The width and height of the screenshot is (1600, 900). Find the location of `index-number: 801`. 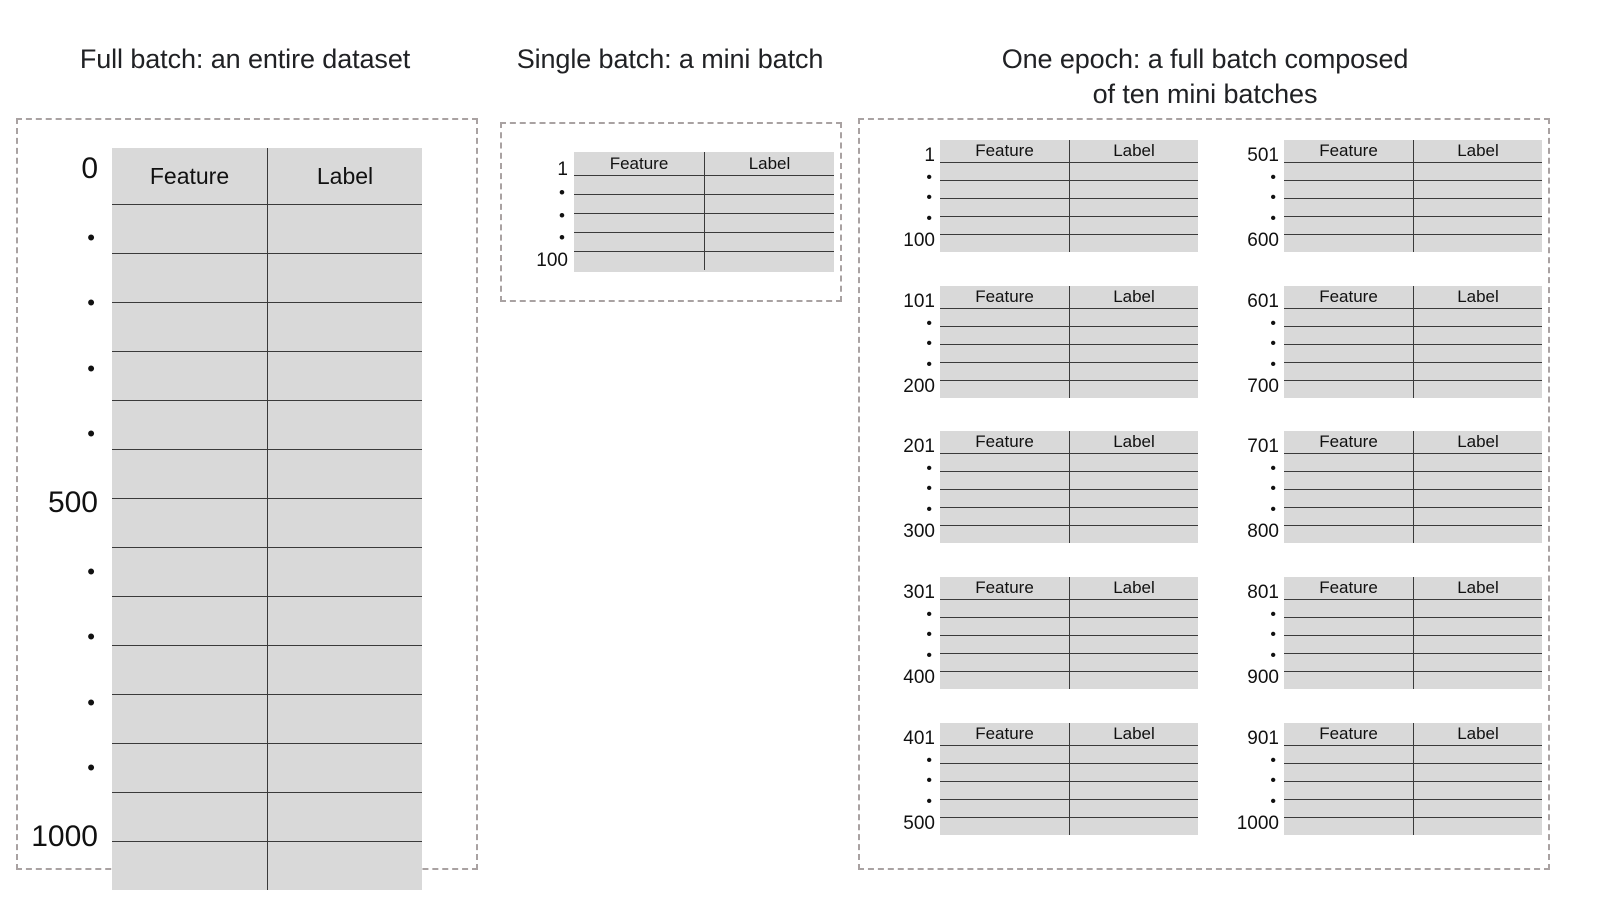

index-number: 801 is located at coordinates (1263, 592).